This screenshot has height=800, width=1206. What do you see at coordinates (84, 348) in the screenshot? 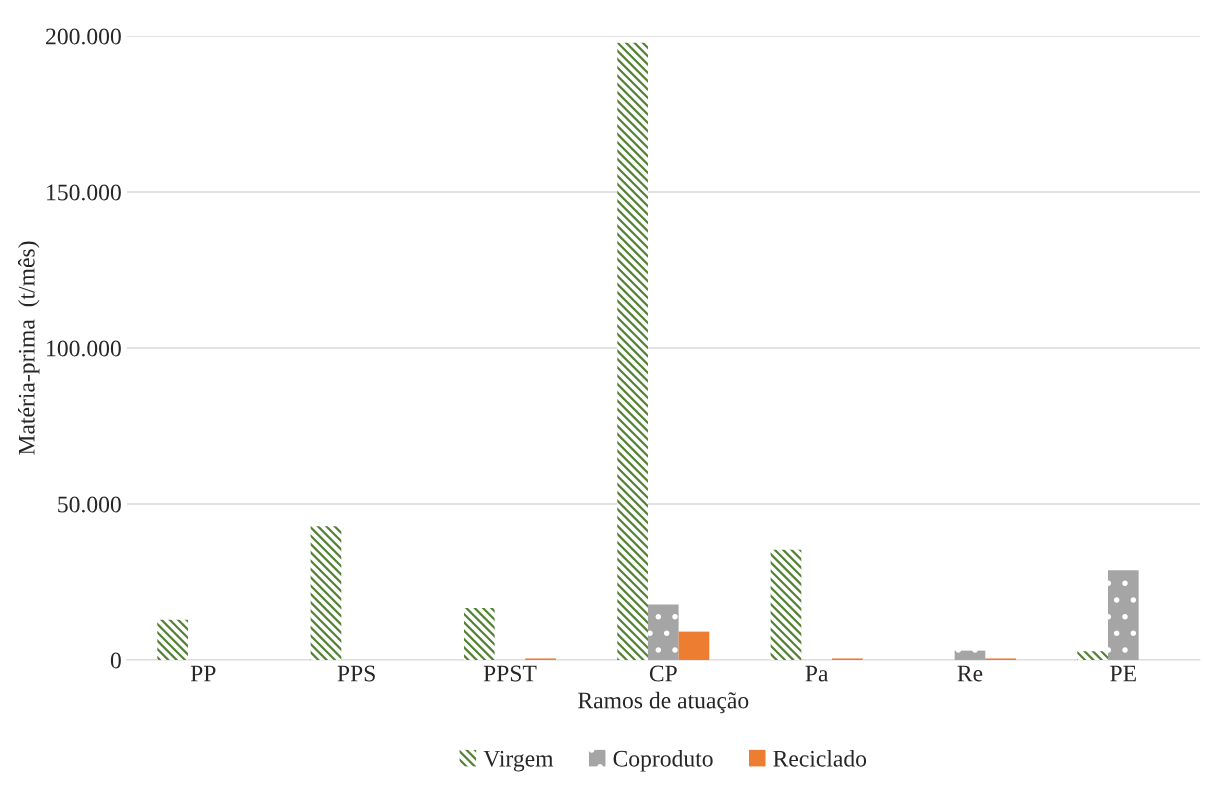
I see `y-tick-label: 100.000` at bounding box center [84, 348].